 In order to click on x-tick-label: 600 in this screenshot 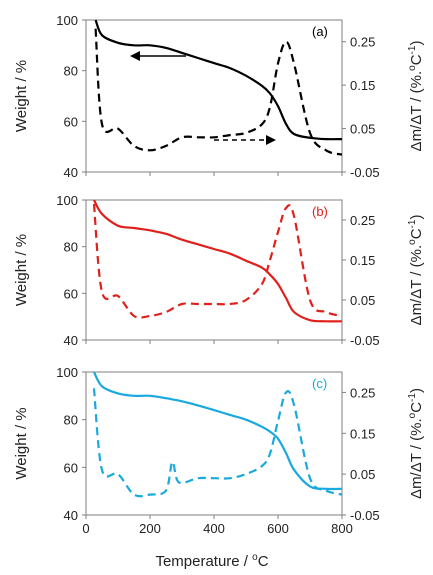, I will do `click(278, 528)`.